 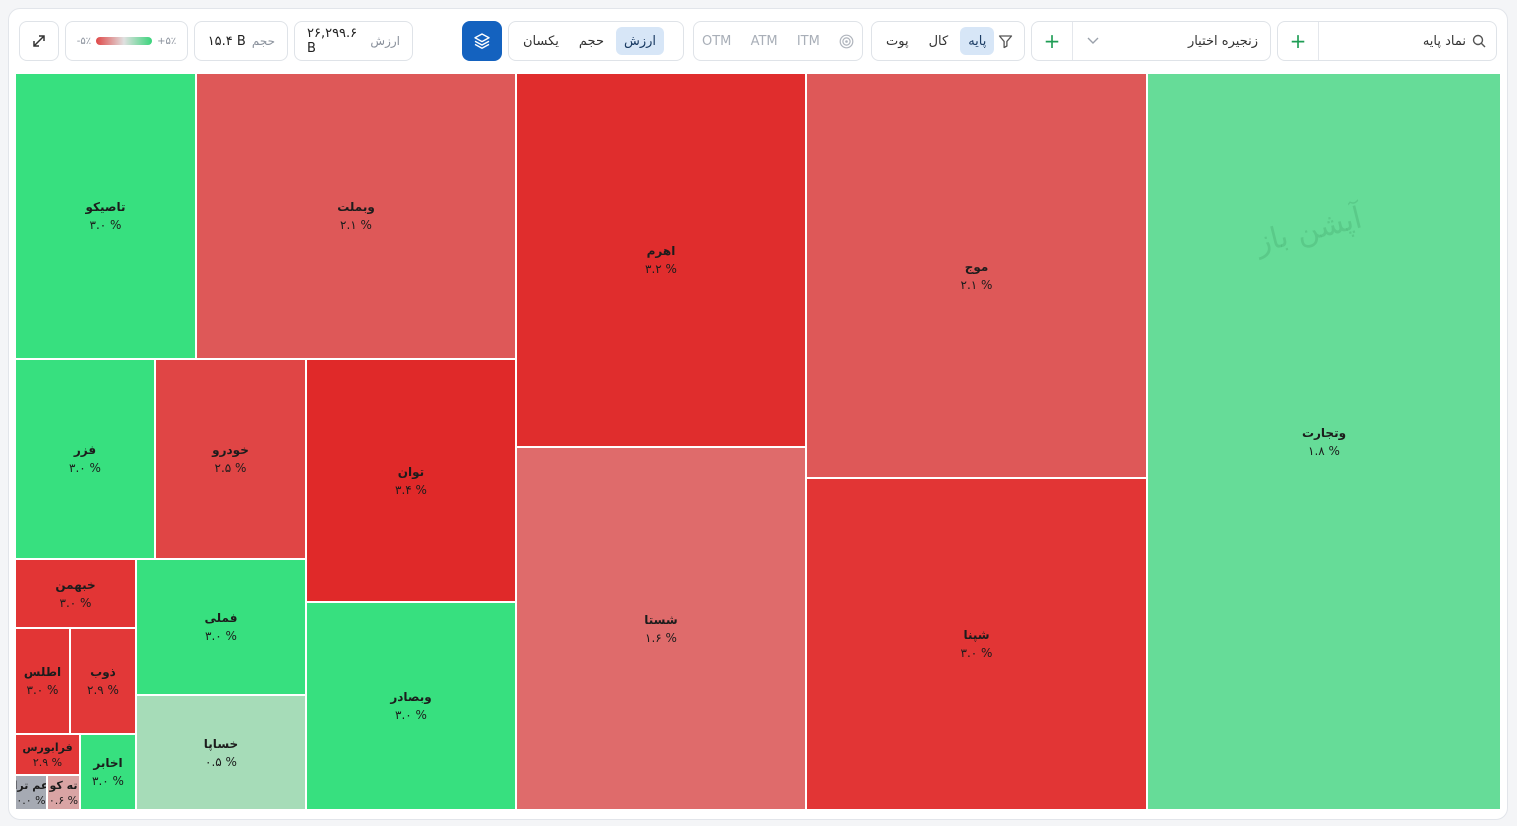 I want to click on legend-gradient, so click(x=124, y=41).